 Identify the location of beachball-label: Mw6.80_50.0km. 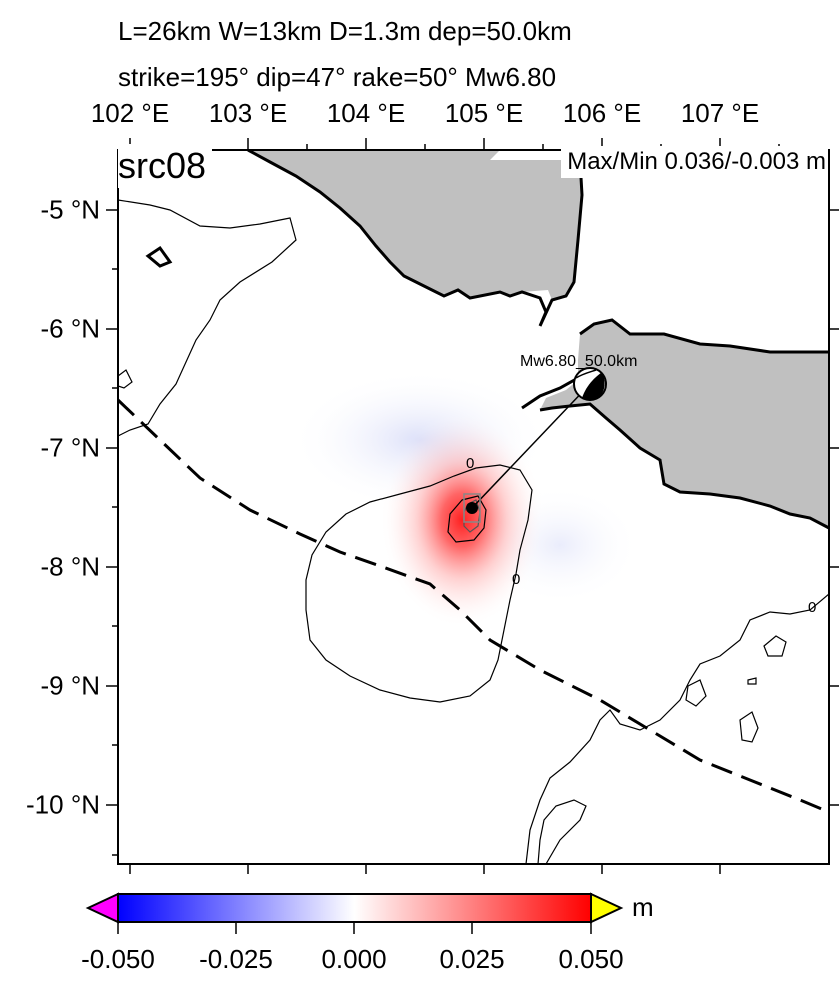
(578, 361).